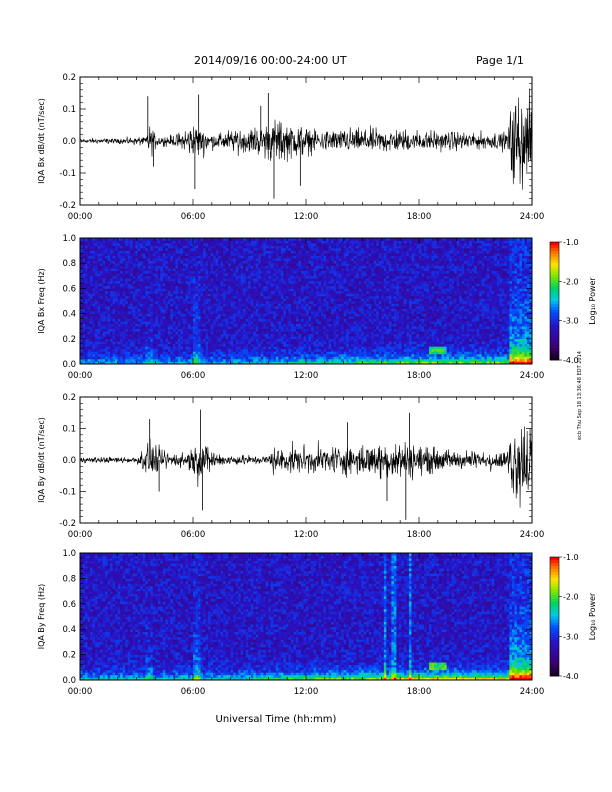 The width and height of the screenshot is (612, 792). What do you see at coordinates (69, 398) in the screenshot?
I see `panel-3-ytick-label: 0.2` at bounding box center [69, 398].